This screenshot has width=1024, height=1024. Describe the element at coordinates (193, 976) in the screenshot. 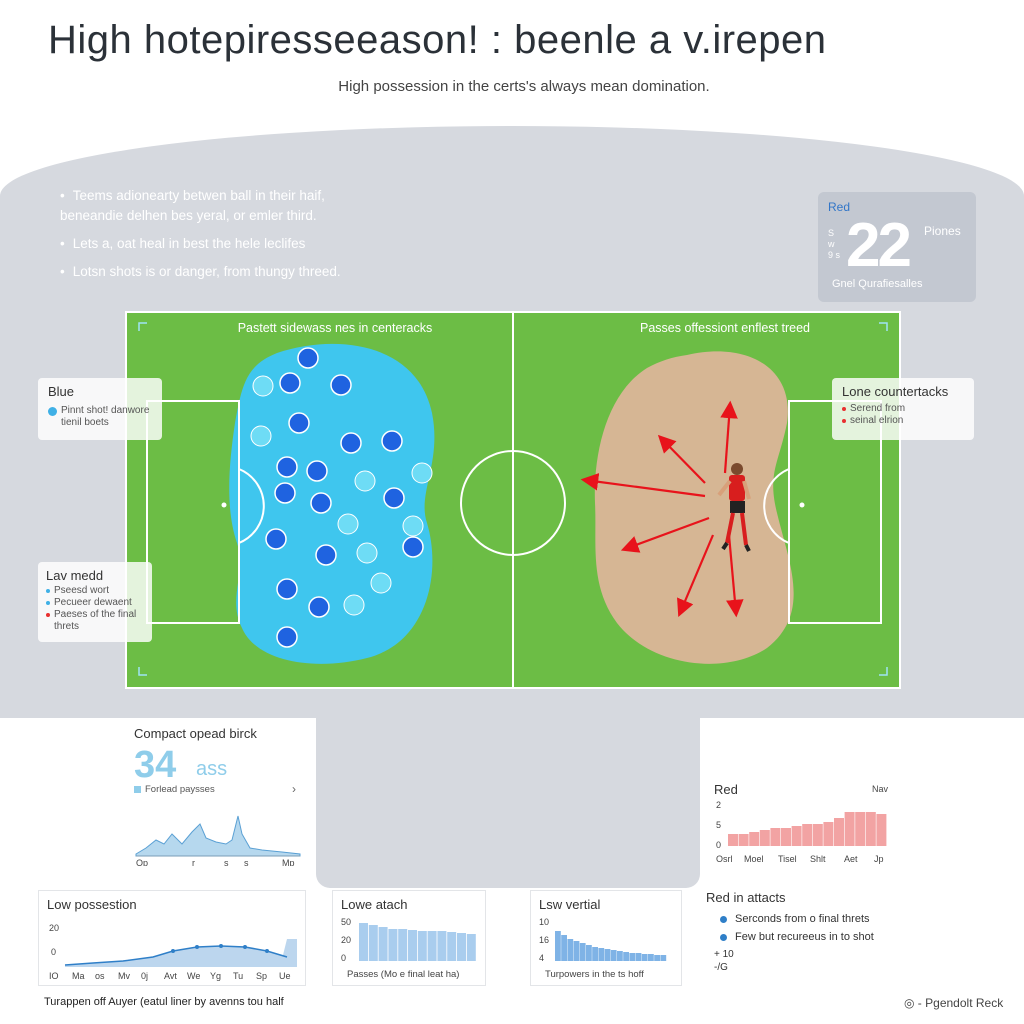

I see `x-tick: We` at that location.